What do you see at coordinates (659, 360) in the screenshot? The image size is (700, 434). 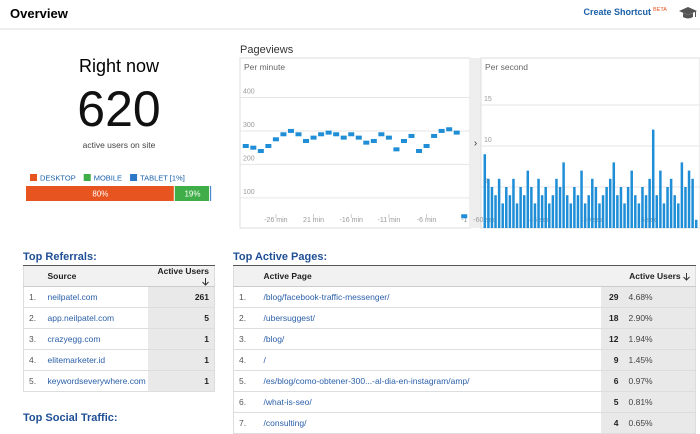 I see `share: 1.45%` at bounding box center [659, 360].